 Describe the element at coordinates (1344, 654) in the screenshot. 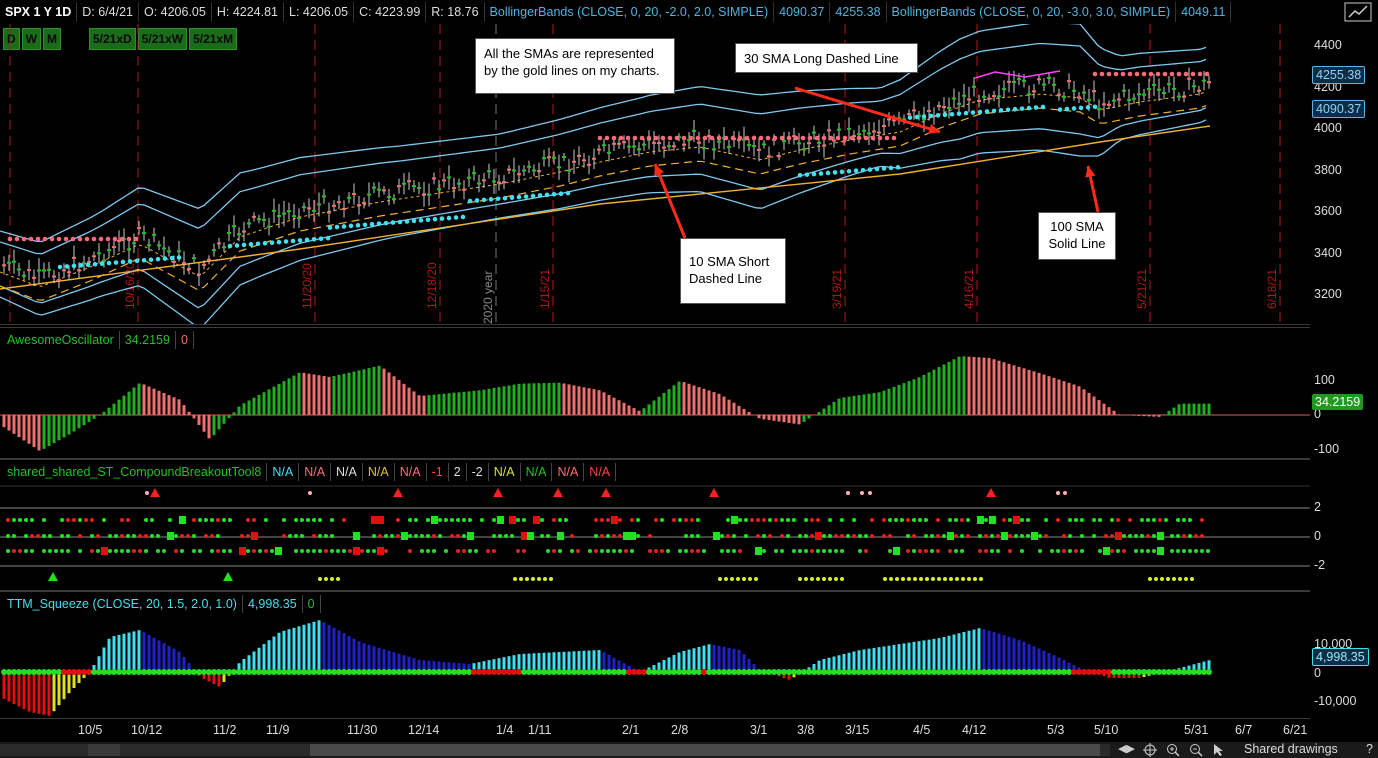

I see `ttm-axis: 10,000 0 -10,000 4,998.35` at that location.